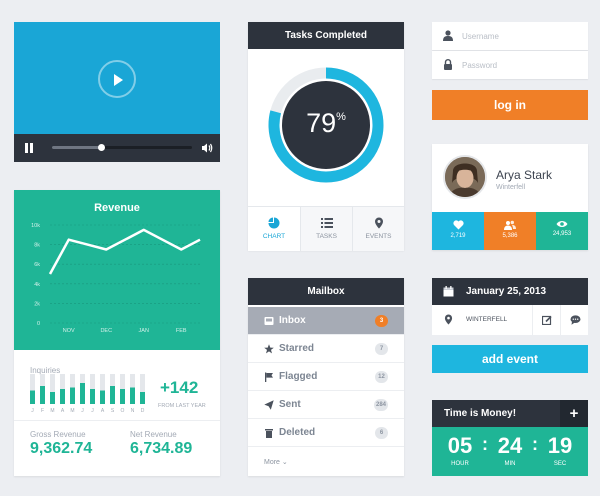 This screenshot has width=600, height=496. What do you see at coordinates (448, 64) in the screenshot?
I see `lock-icon` at bounding box center [448, 64].